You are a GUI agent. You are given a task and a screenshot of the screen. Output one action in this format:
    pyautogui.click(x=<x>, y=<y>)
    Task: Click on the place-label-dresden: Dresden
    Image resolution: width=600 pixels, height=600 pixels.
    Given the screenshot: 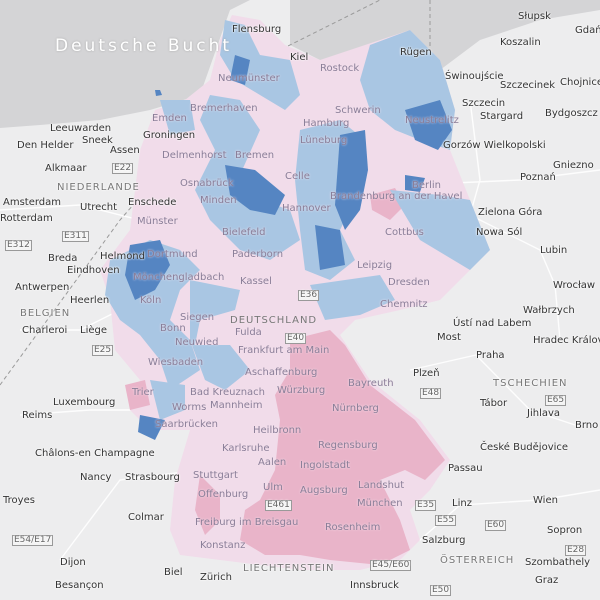 What is the action you would take?
    pyautogui.click(x=409, y=282)
    